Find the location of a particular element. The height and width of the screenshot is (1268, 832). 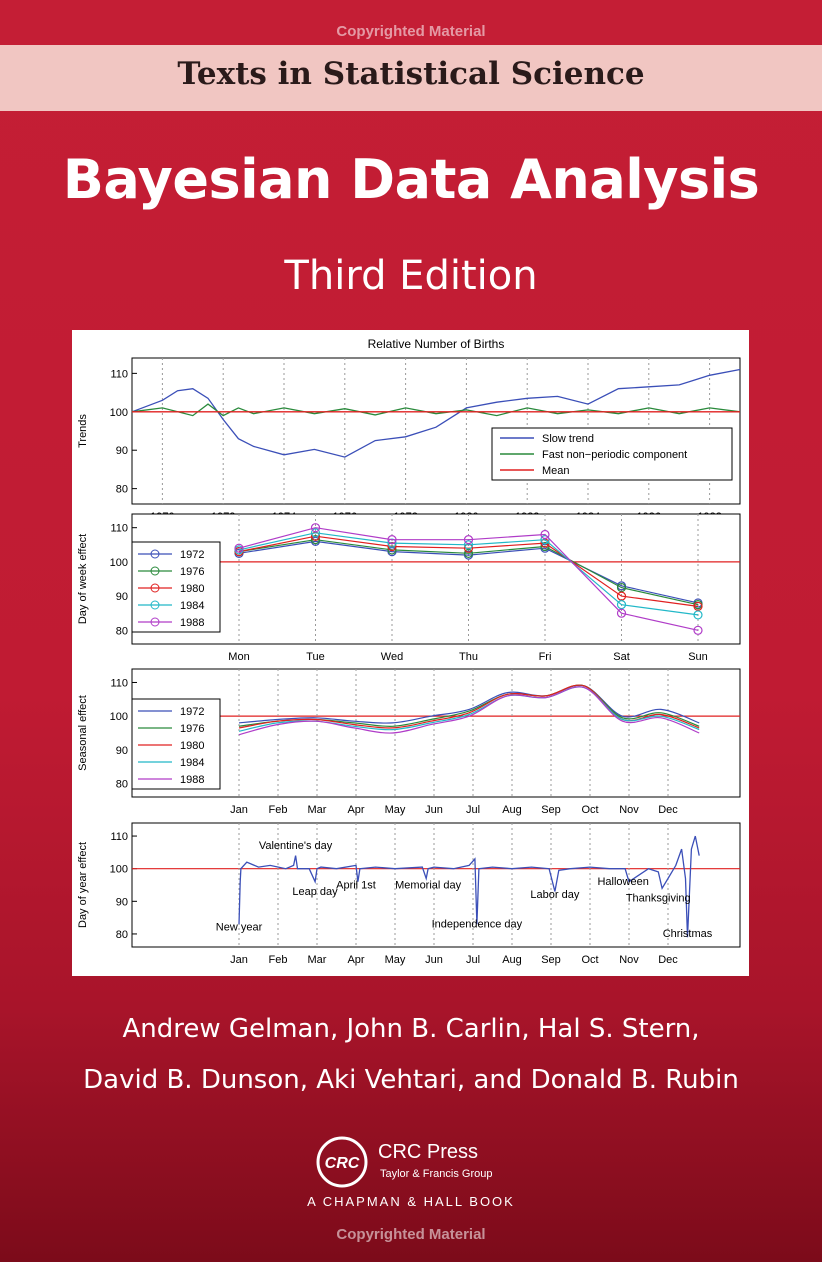

crc-logo-icon: CRC is located at coordinates (342, 1162).